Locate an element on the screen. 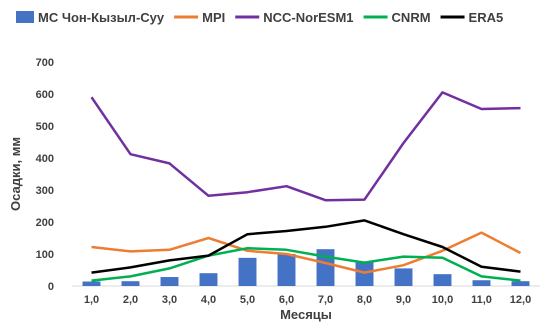 The width and height of the screenshot is (549, 324). x-tick-label: 8,0 is located at coordinates (364, 300).